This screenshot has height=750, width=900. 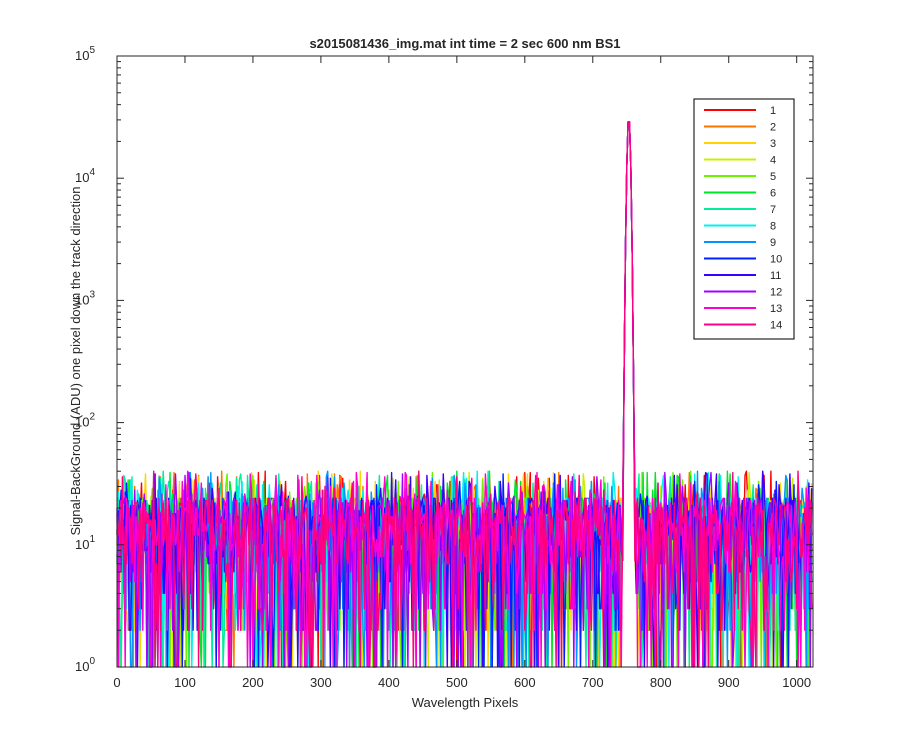 What do you see at coordinates (773, 210) in the screenshot?
I see `legend-label-7: 7` at bounding box center [773, 210].